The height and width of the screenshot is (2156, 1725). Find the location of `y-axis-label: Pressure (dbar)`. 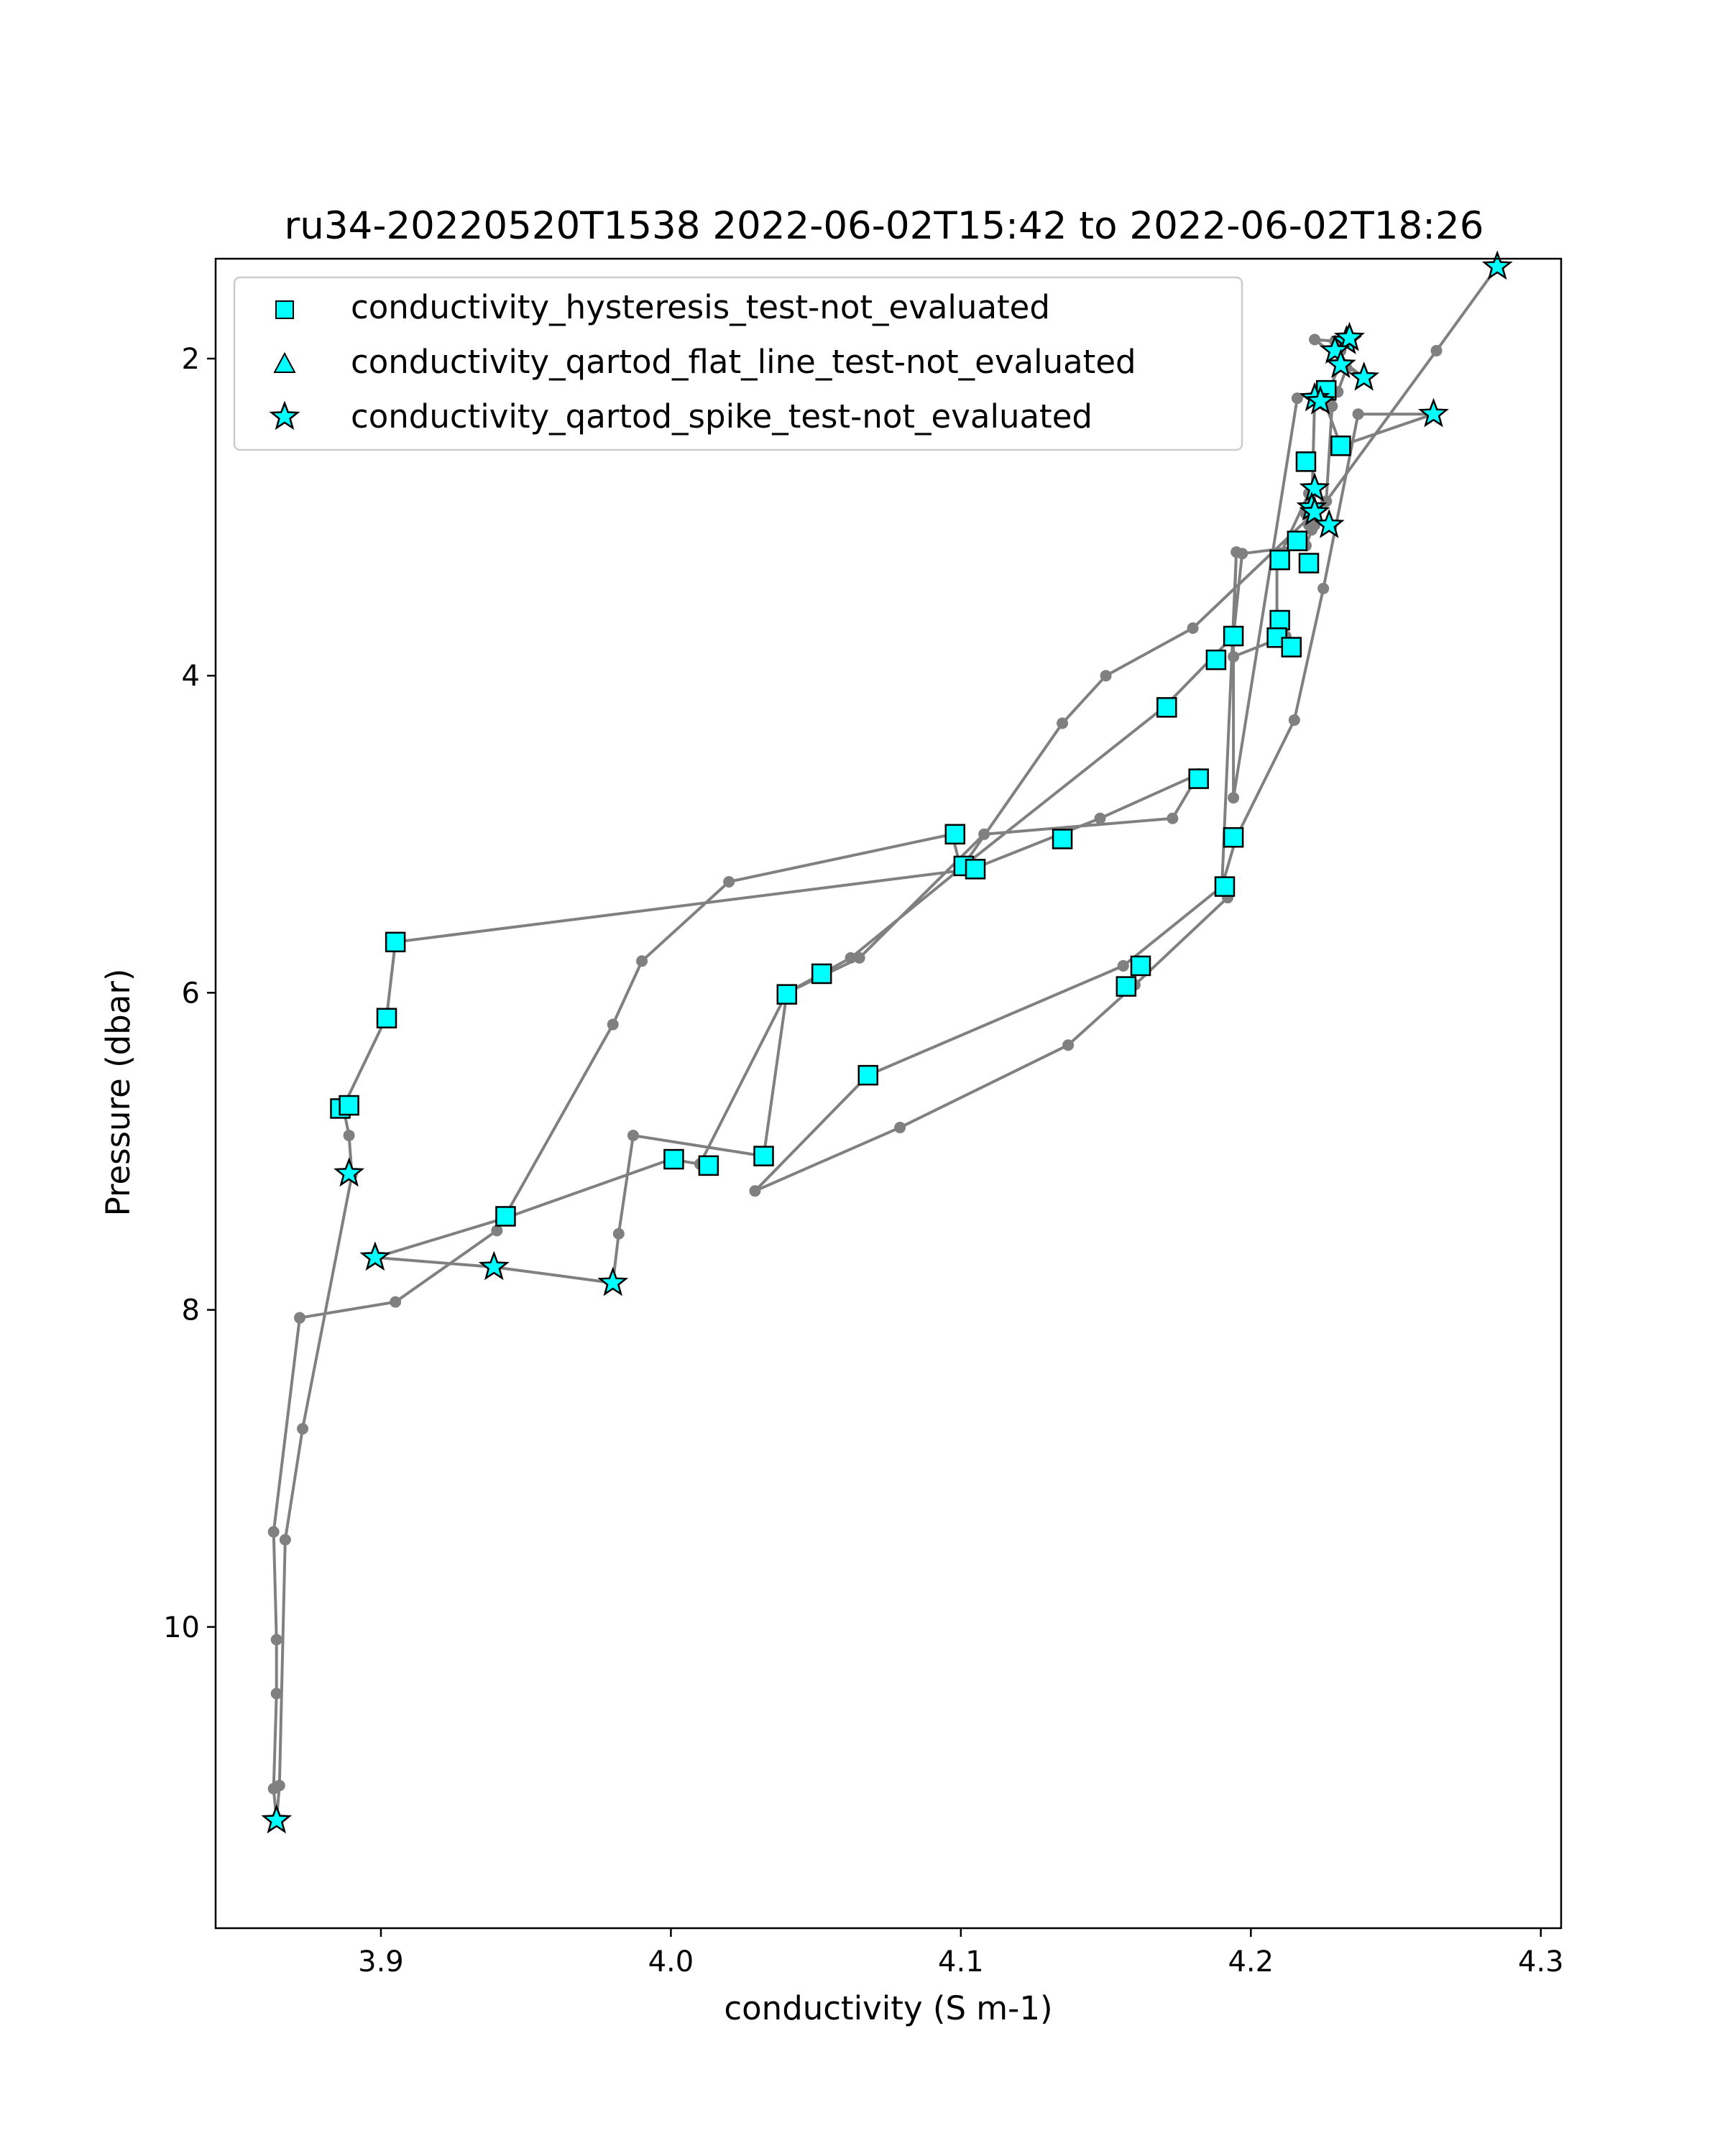

y-axis-label: Pressure (dbar) is located at coordinates (118, 1093).